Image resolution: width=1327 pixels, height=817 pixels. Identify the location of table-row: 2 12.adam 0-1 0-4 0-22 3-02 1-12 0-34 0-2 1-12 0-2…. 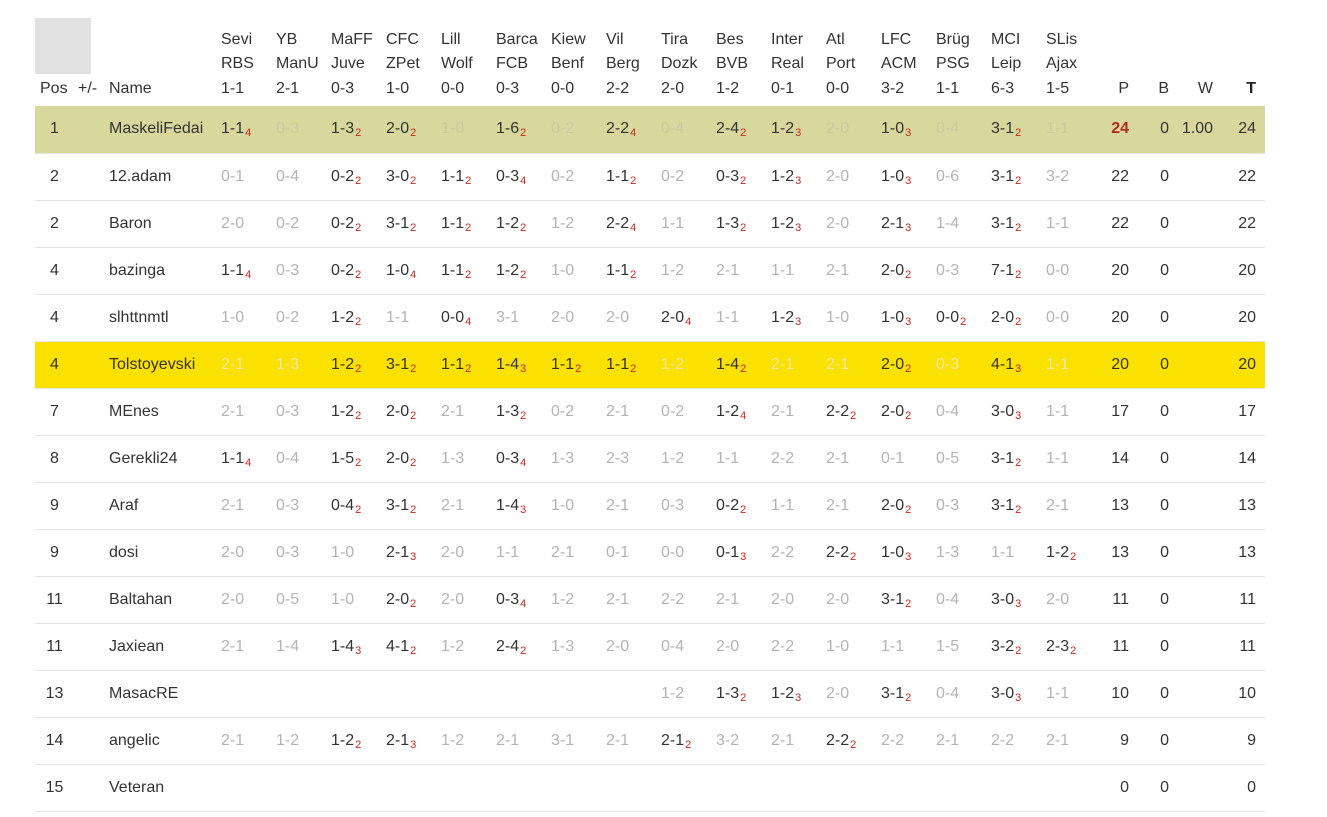
(650, 176).